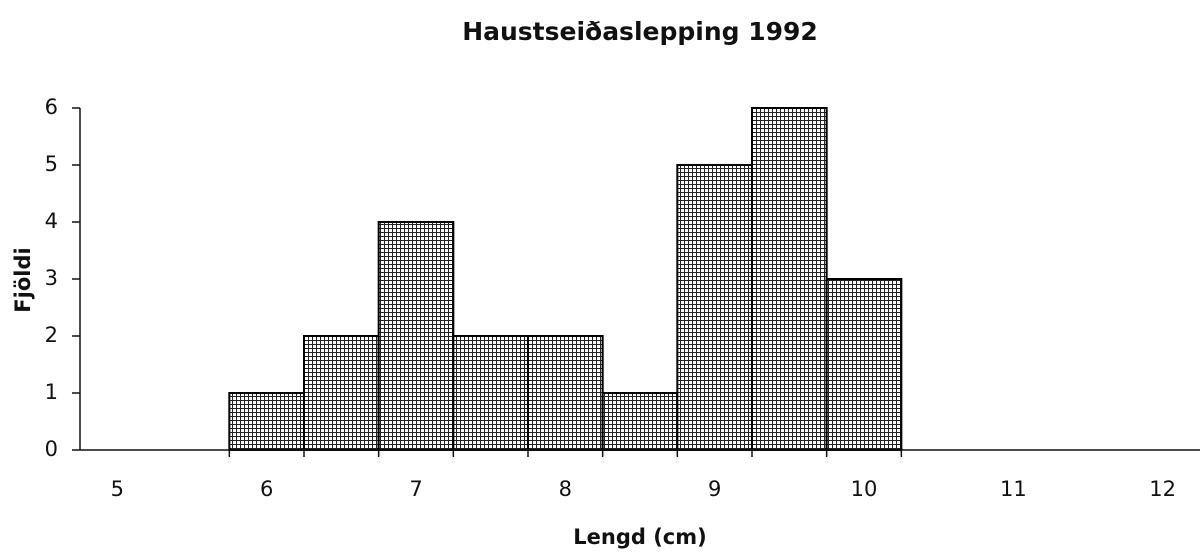  What do you see at coordinates (415, 489) in the screenshot?
I see `x-tick-label: 7` at bounding box center [415, 489].